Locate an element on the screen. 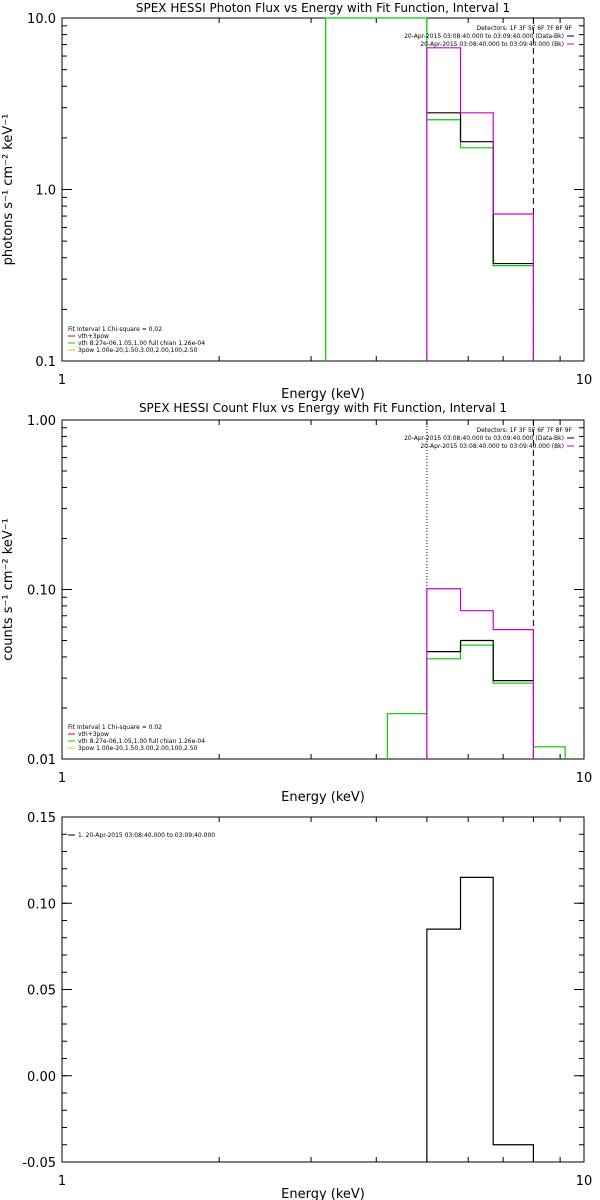 Image resolution: width=600 pixels, height=1200 pixels. y-tick-label: 0.15 is located at coordinates (41, 818).